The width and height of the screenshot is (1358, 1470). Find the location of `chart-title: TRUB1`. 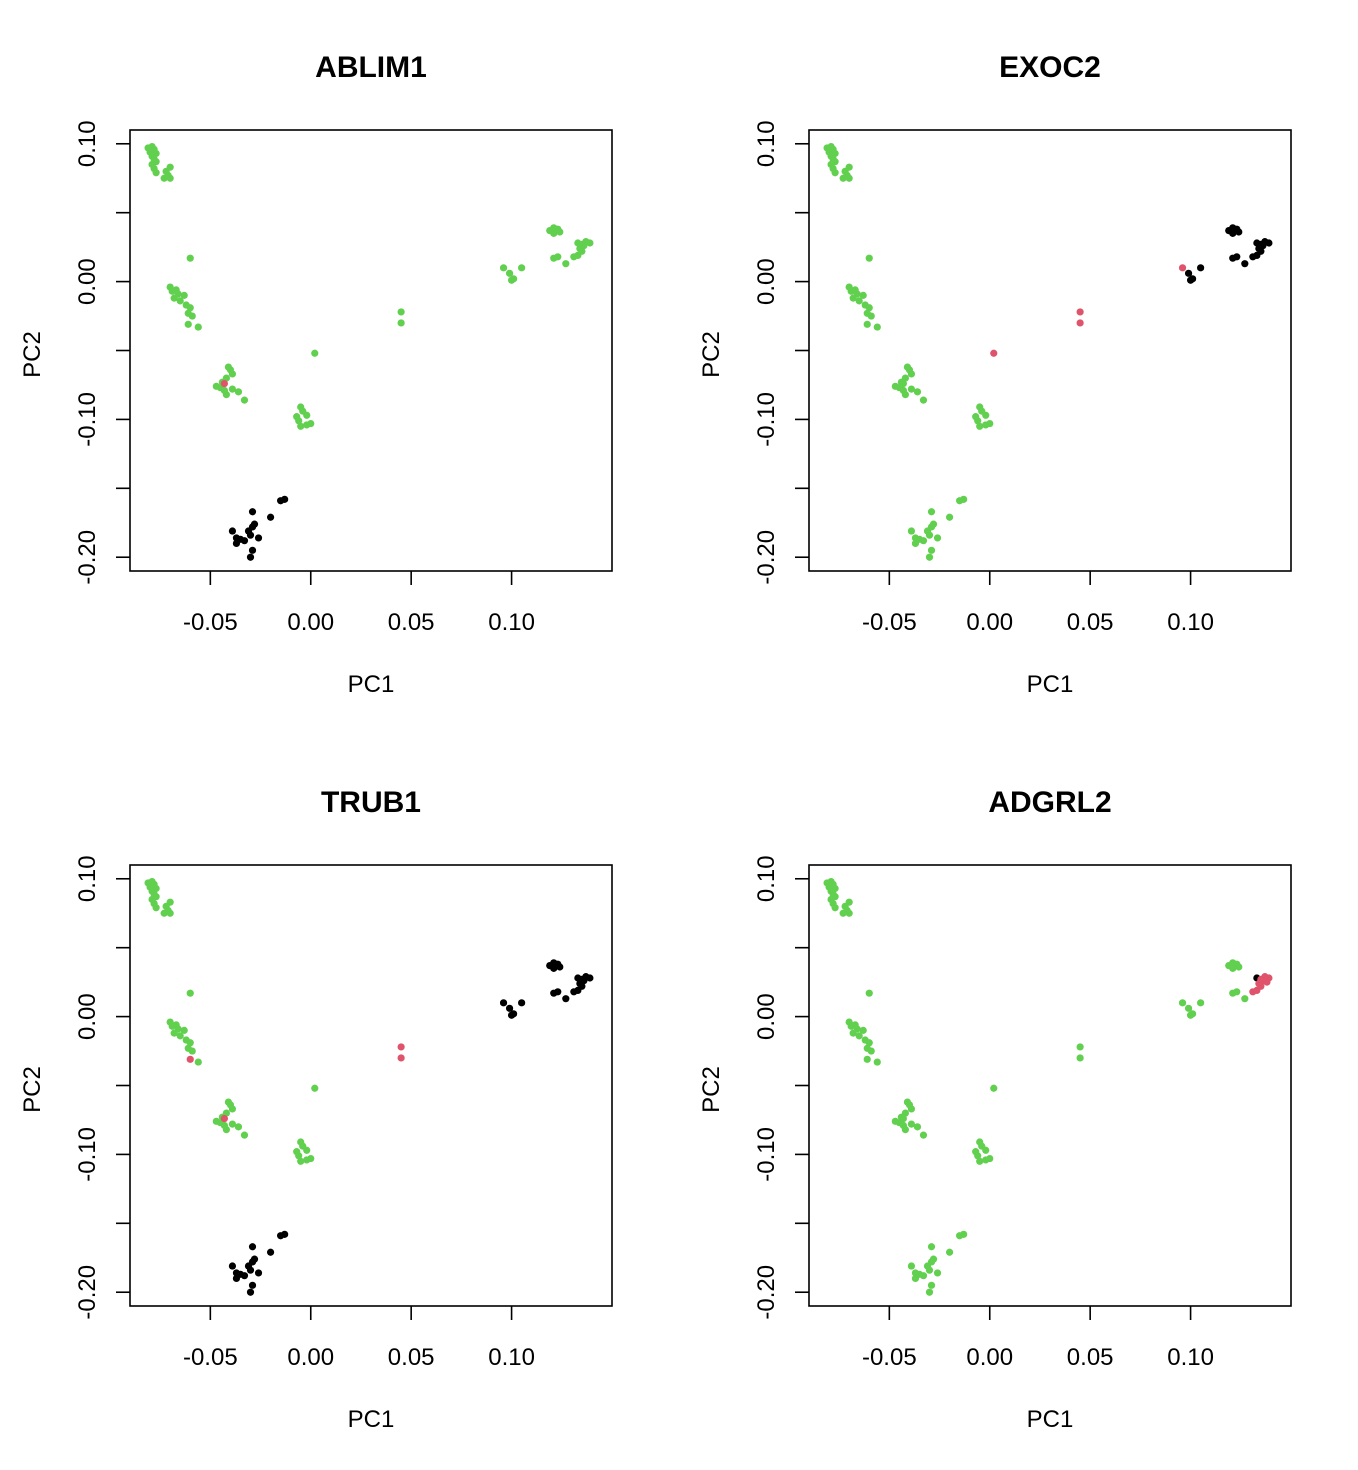

chart-title: TRUB1 is located at coordinates (371, 802).